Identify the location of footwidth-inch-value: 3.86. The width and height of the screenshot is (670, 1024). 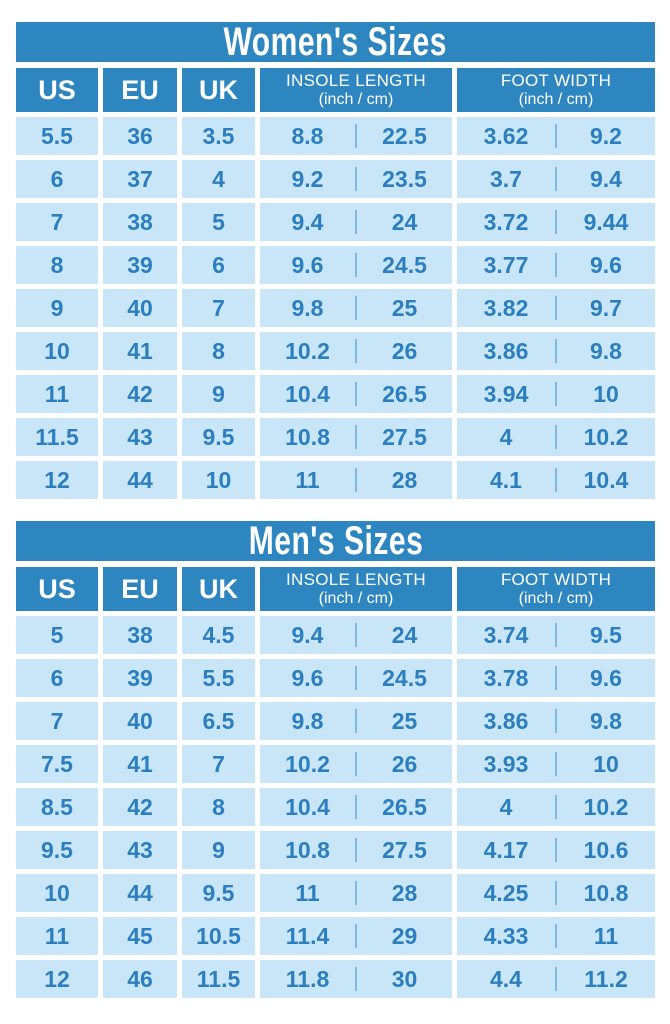
(506, 720).